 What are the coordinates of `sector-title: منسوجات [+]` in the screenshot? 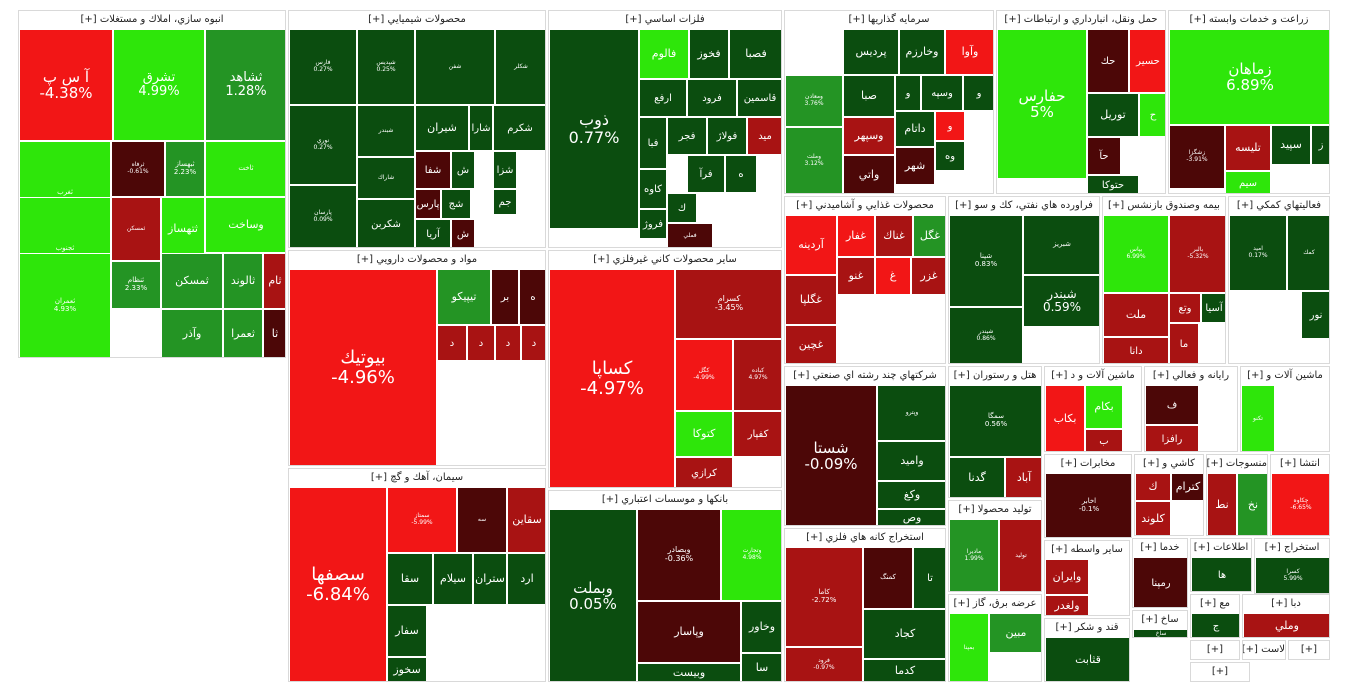 It's located at (1237, 464).